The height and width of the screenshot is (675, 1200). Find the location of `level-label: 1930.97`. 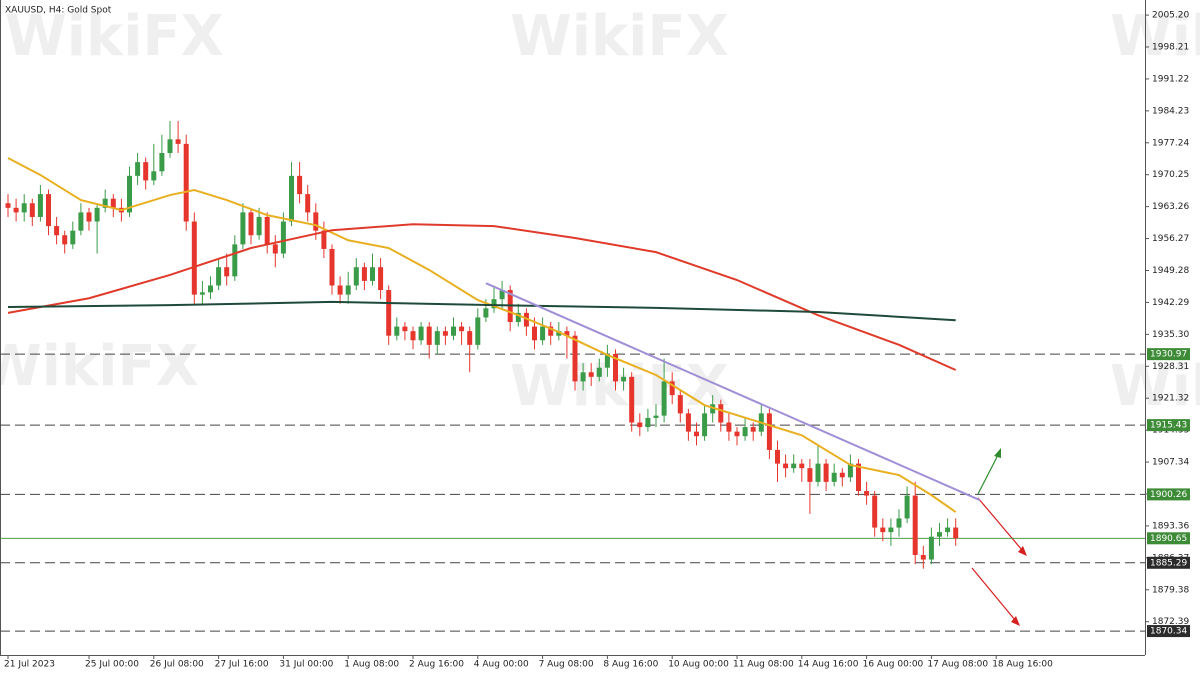

level-label: 1930.97 is located at coordinates (1168, 355).